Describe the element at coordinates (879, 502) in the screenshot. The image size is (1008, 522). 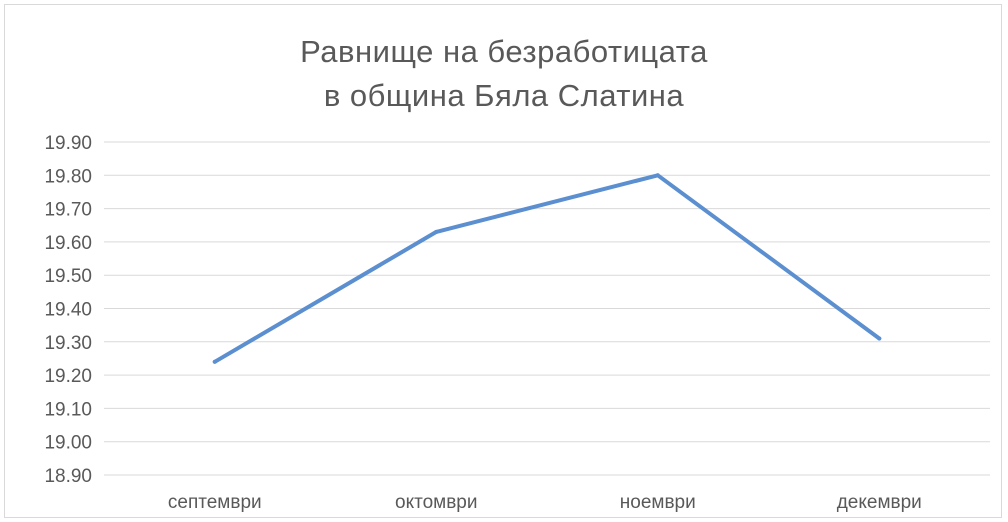
I see `x-tick-label: декември` at that location.